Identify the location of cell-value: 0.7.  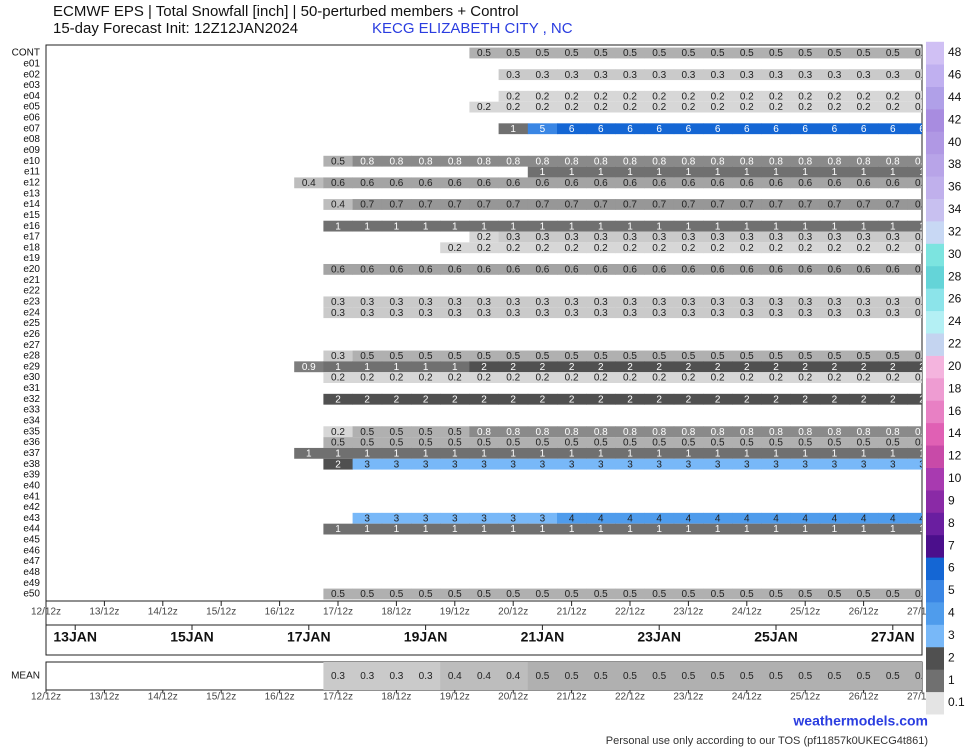
(834, 205).